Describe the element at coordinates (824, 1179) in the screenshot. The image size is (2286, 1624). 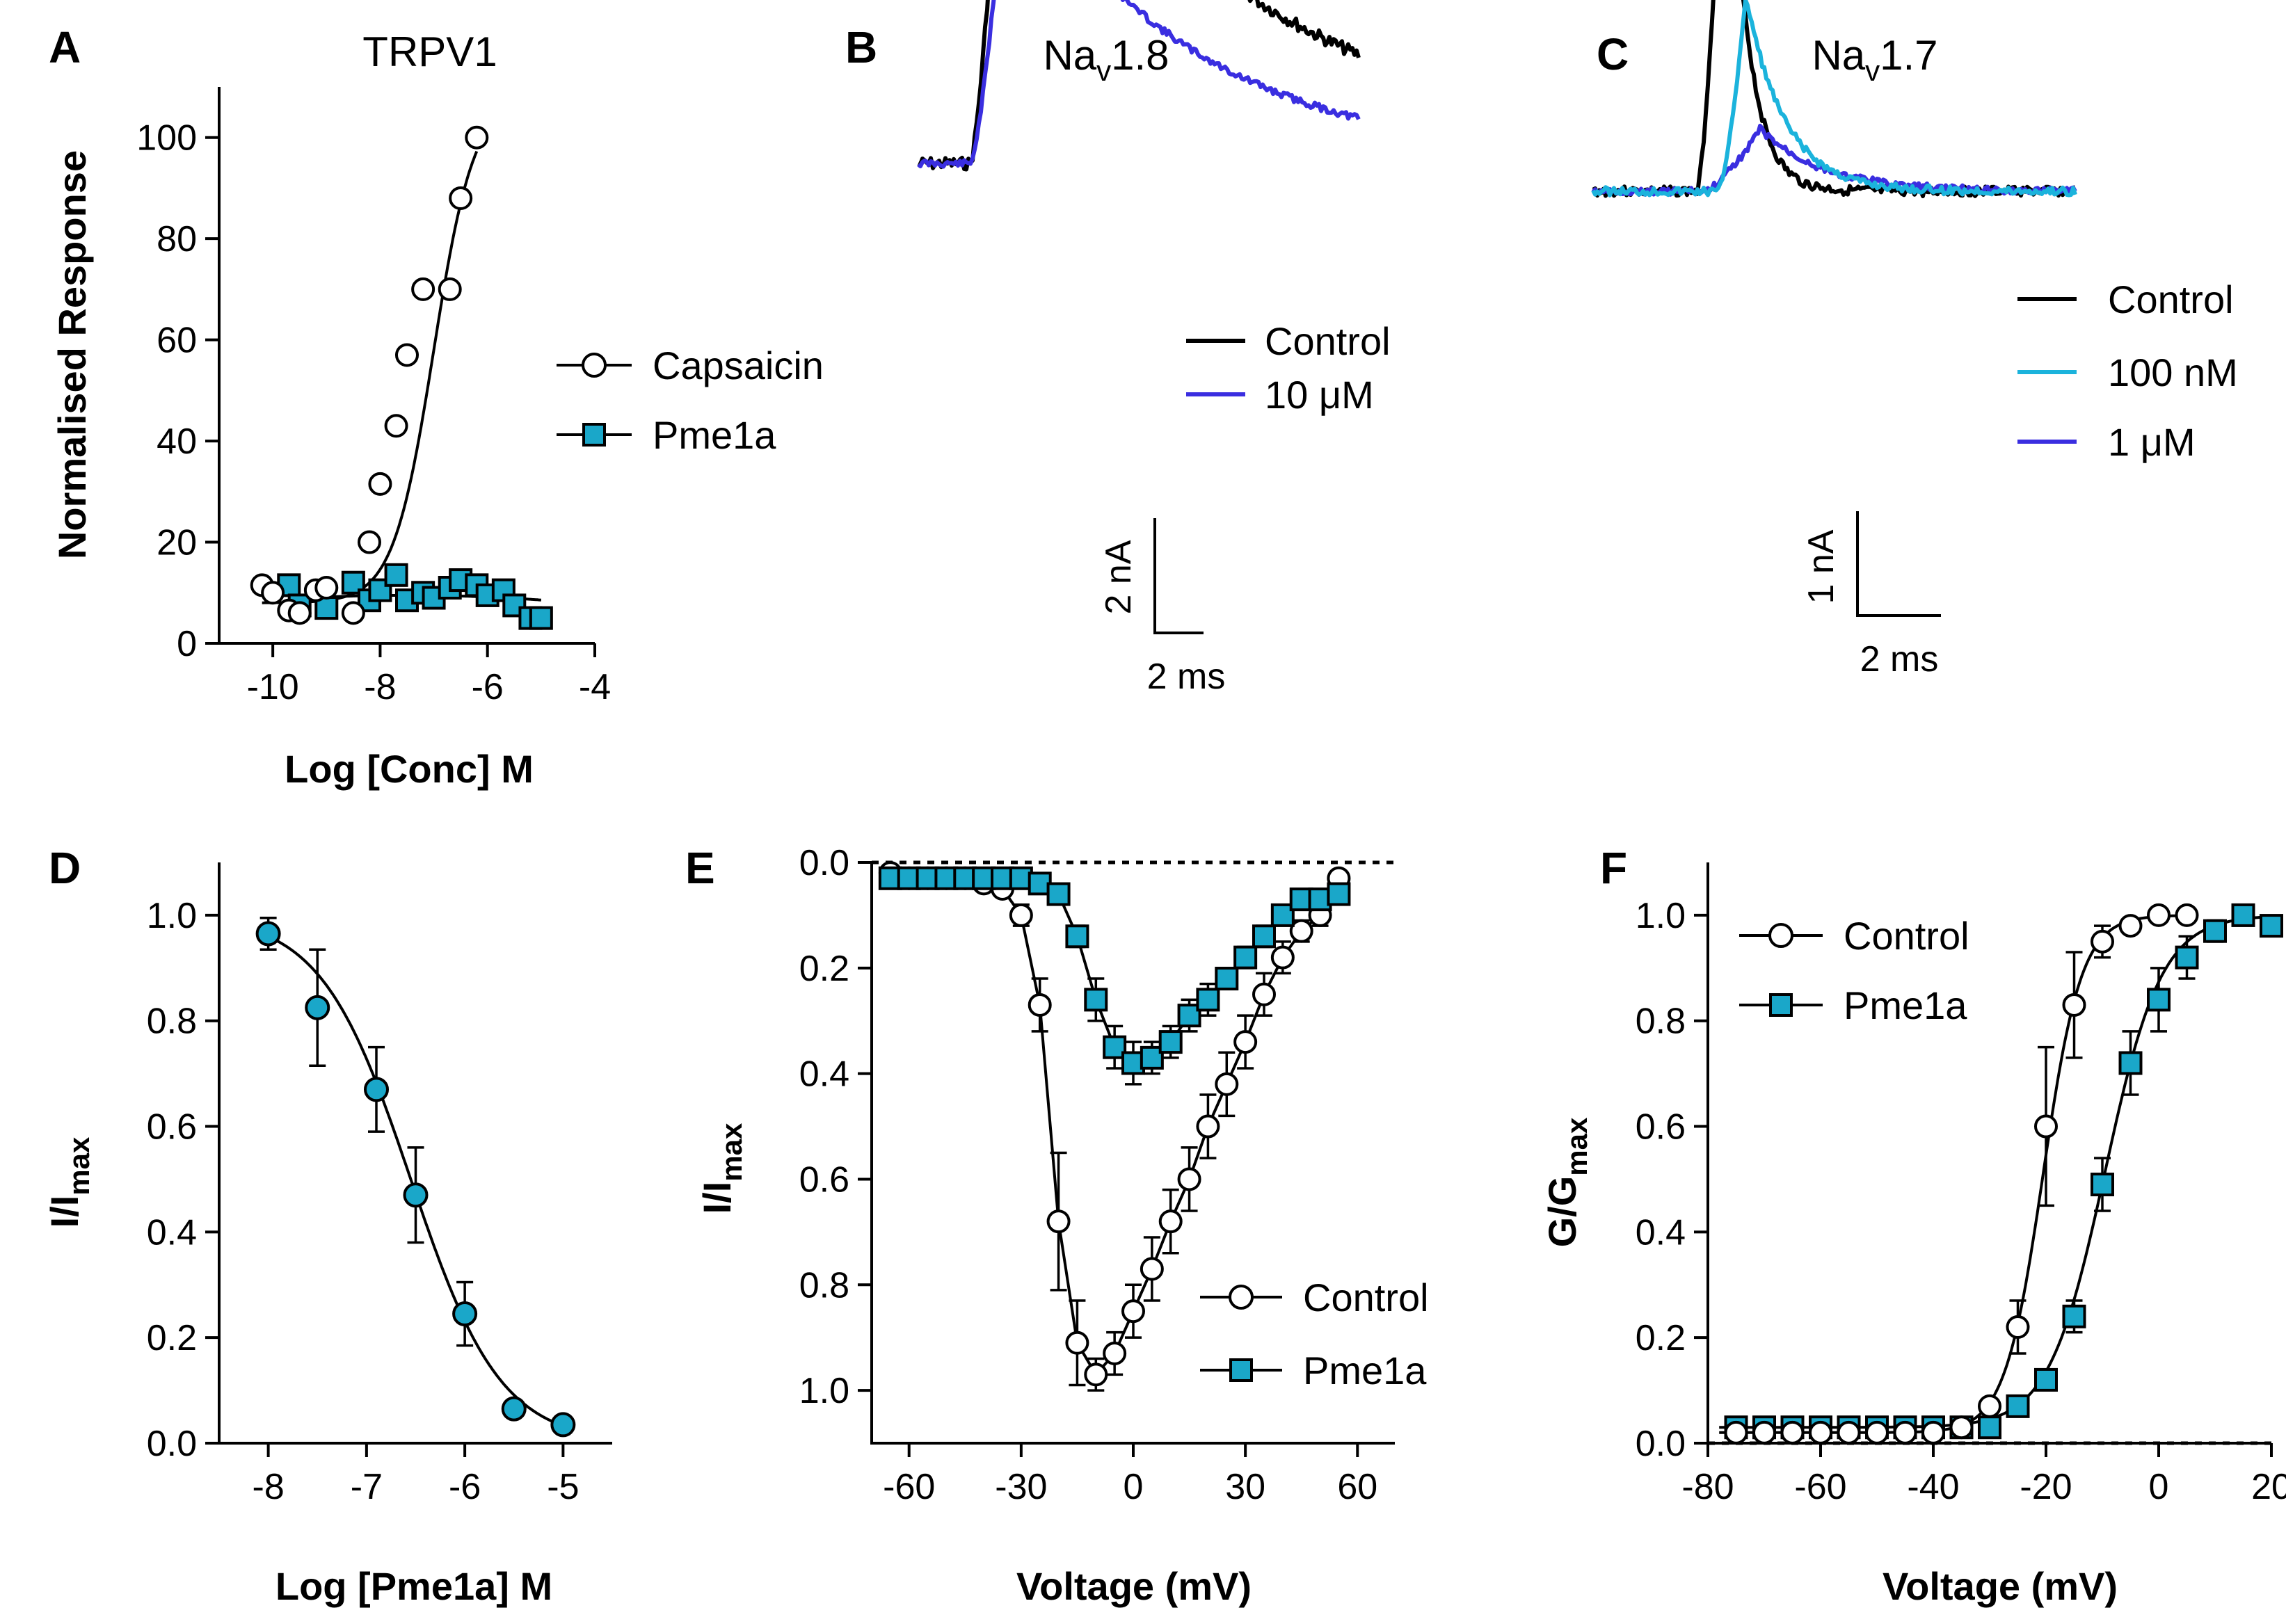
I see `panel-e-ytick-label: 0.6` at that location.